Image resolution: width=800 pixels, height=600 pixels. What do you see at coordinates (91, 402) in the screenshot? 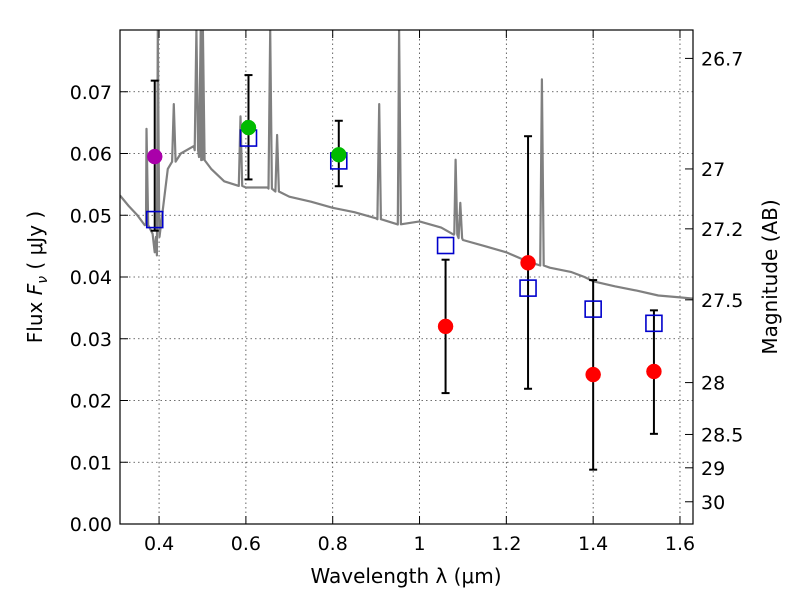
I see `y-tick-label: 0.02` at bounding box center [91, 402].